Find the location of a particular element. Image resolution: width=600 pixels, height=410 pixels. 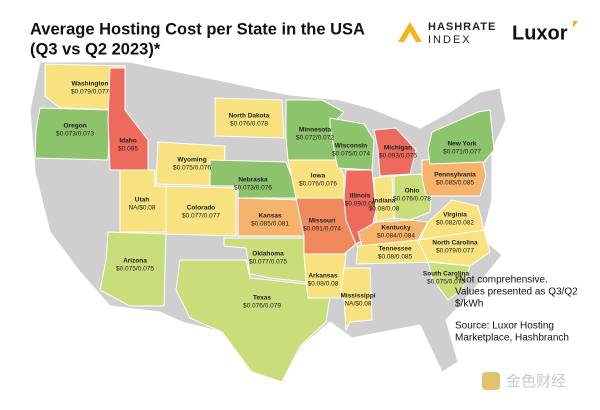

logo-text: INDEX is located at coordinates (450, 40).